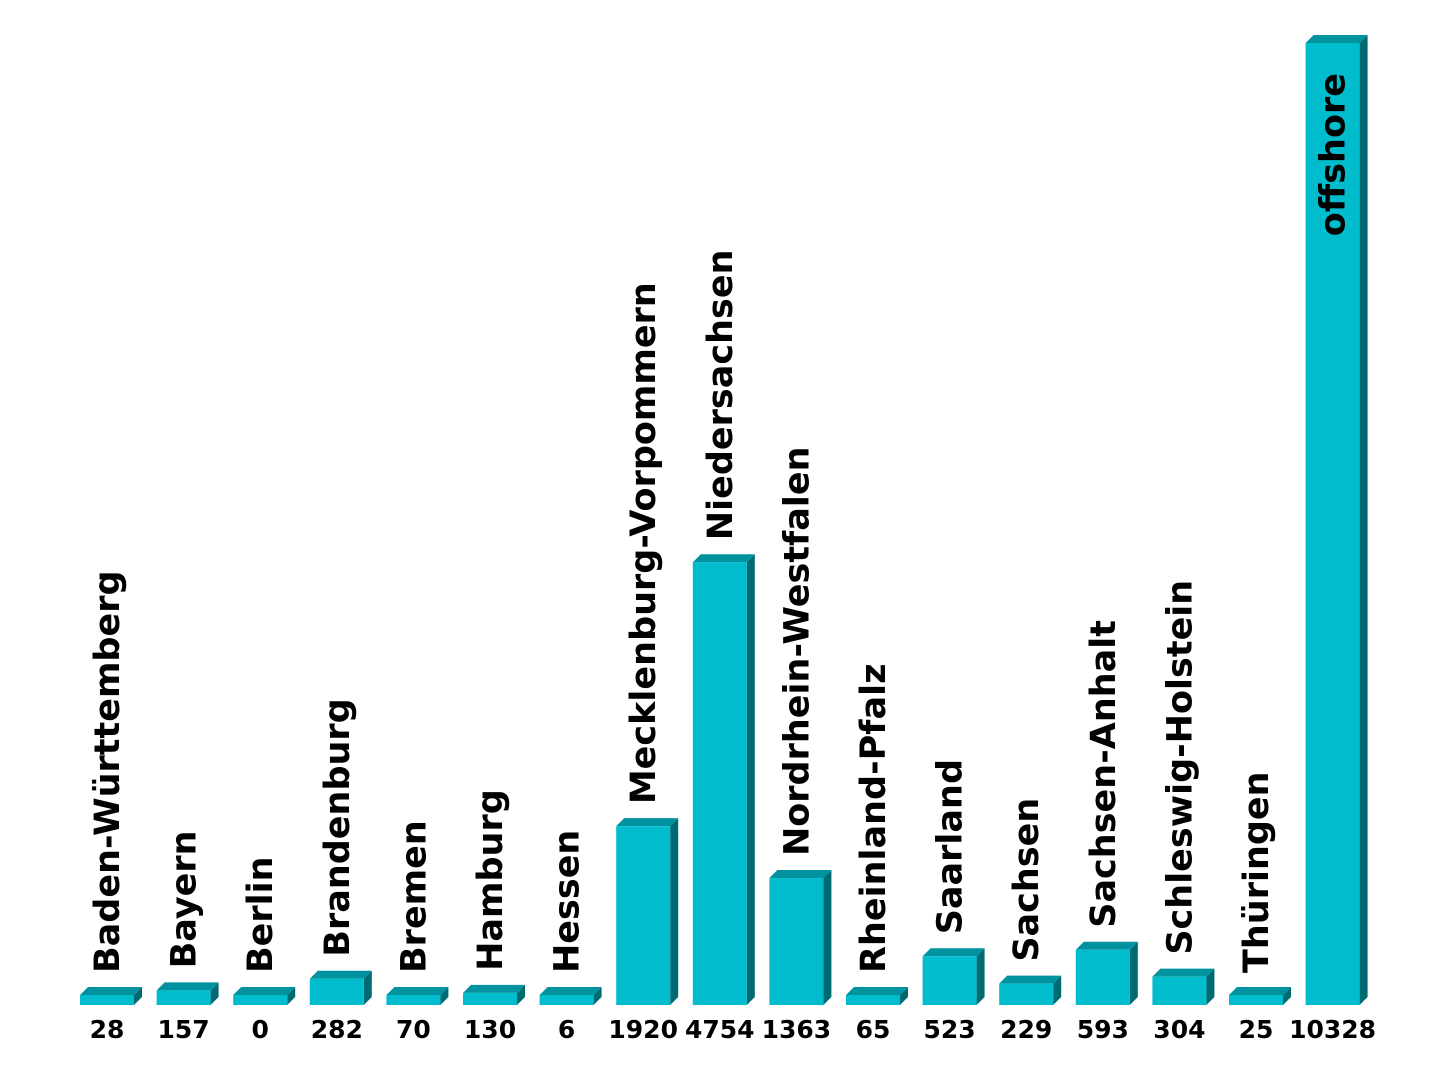  What do you see at coordinates (566, 1029) in the screenshot?
I see `value-label-6: 6` at bounding box center [566, 1029].